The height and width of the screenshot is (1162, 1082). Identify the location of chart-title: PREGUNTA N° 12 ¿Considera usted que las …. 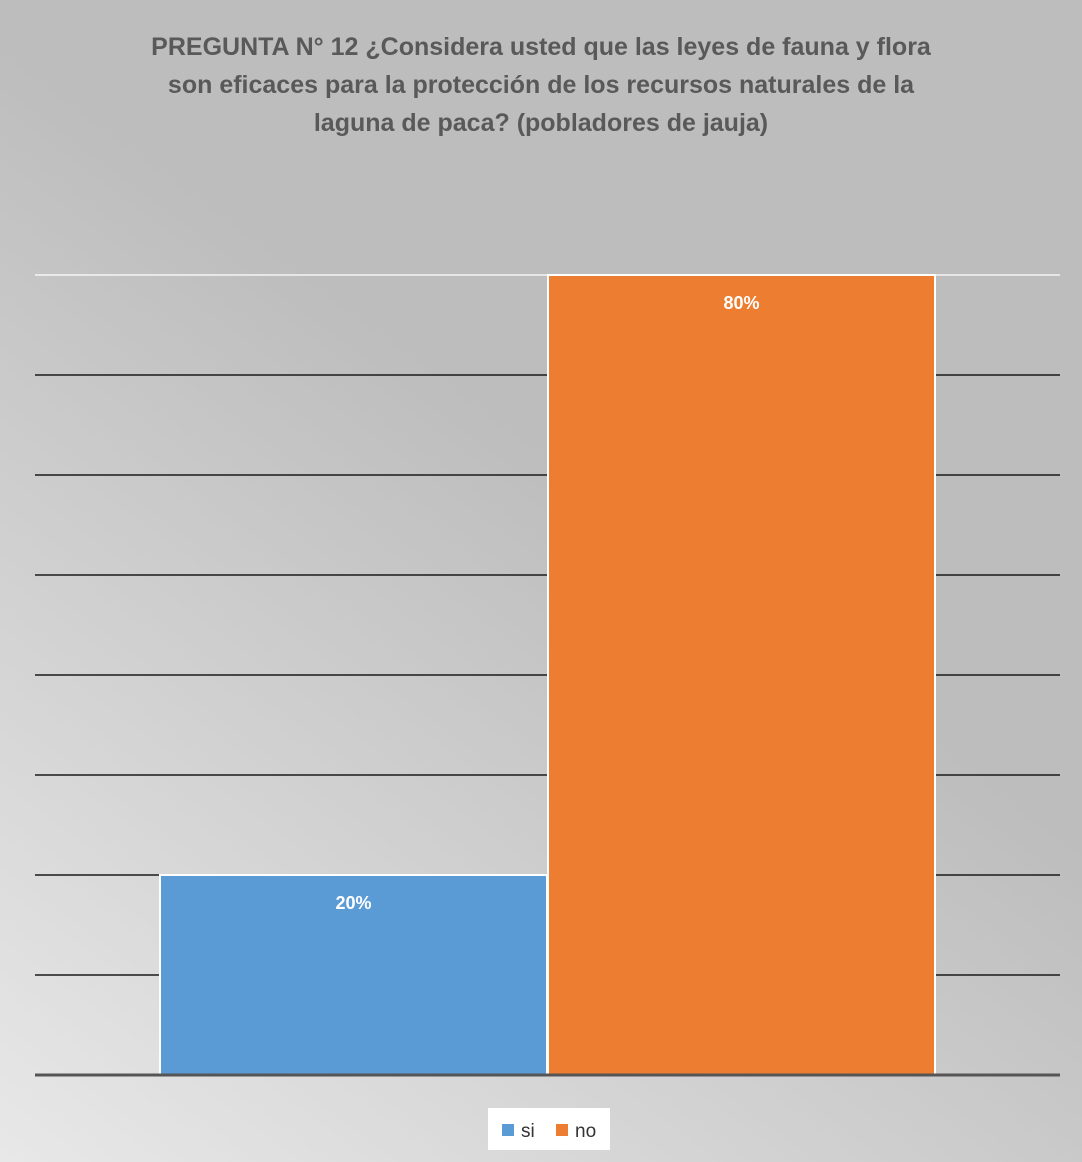
(541, 85).